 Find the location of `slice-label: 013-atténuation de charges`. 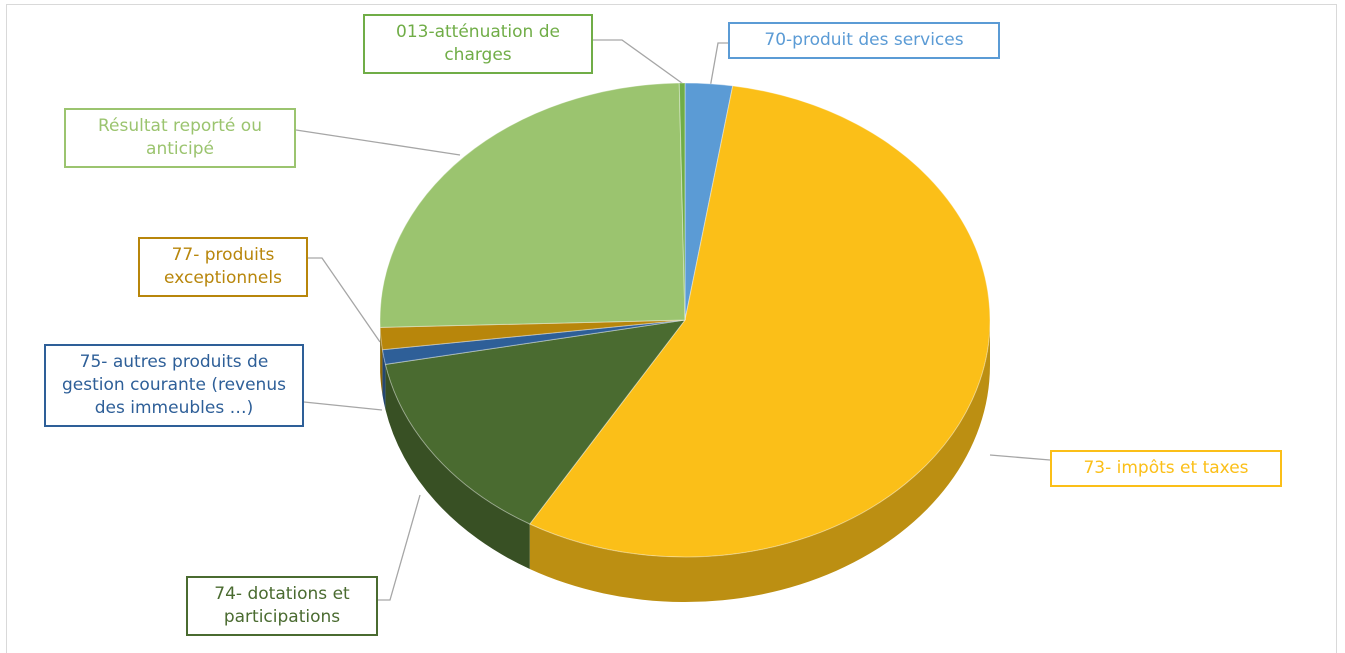

slice-label: 013-atténuation de charges is located at coordinates (478, 44).